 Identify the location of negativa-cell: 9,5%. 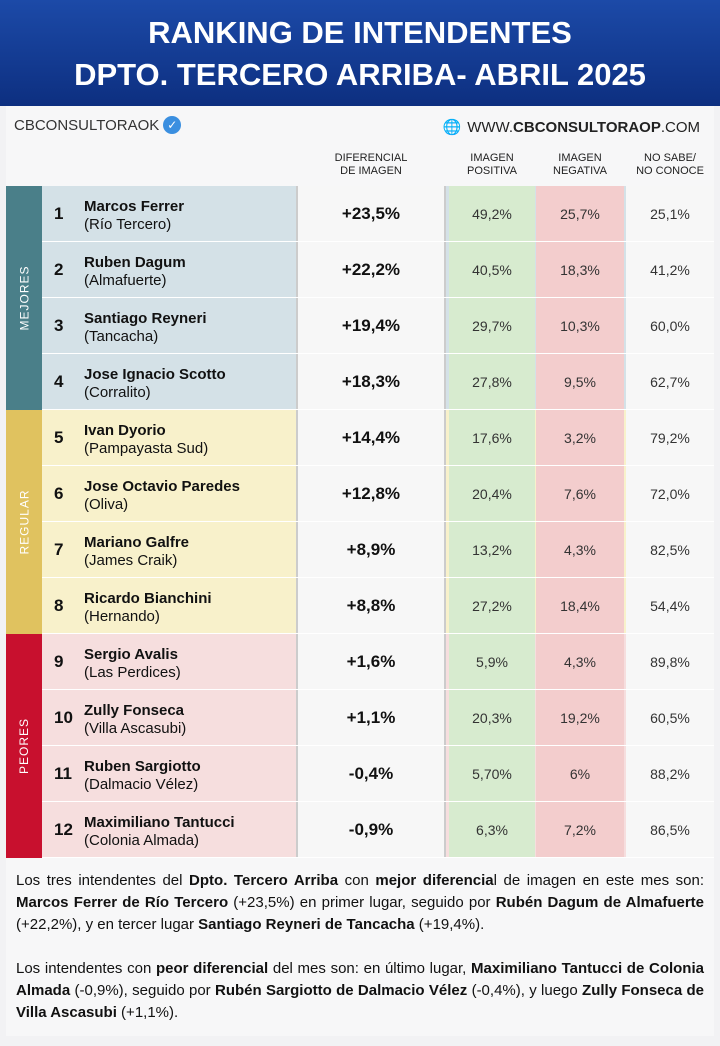
(580, 381).